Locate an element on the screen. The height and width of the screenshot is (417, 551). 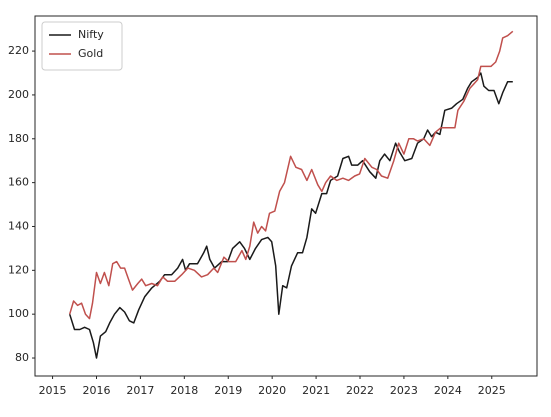
x-tick-label: 2023 is located at coordinates (404, 390).